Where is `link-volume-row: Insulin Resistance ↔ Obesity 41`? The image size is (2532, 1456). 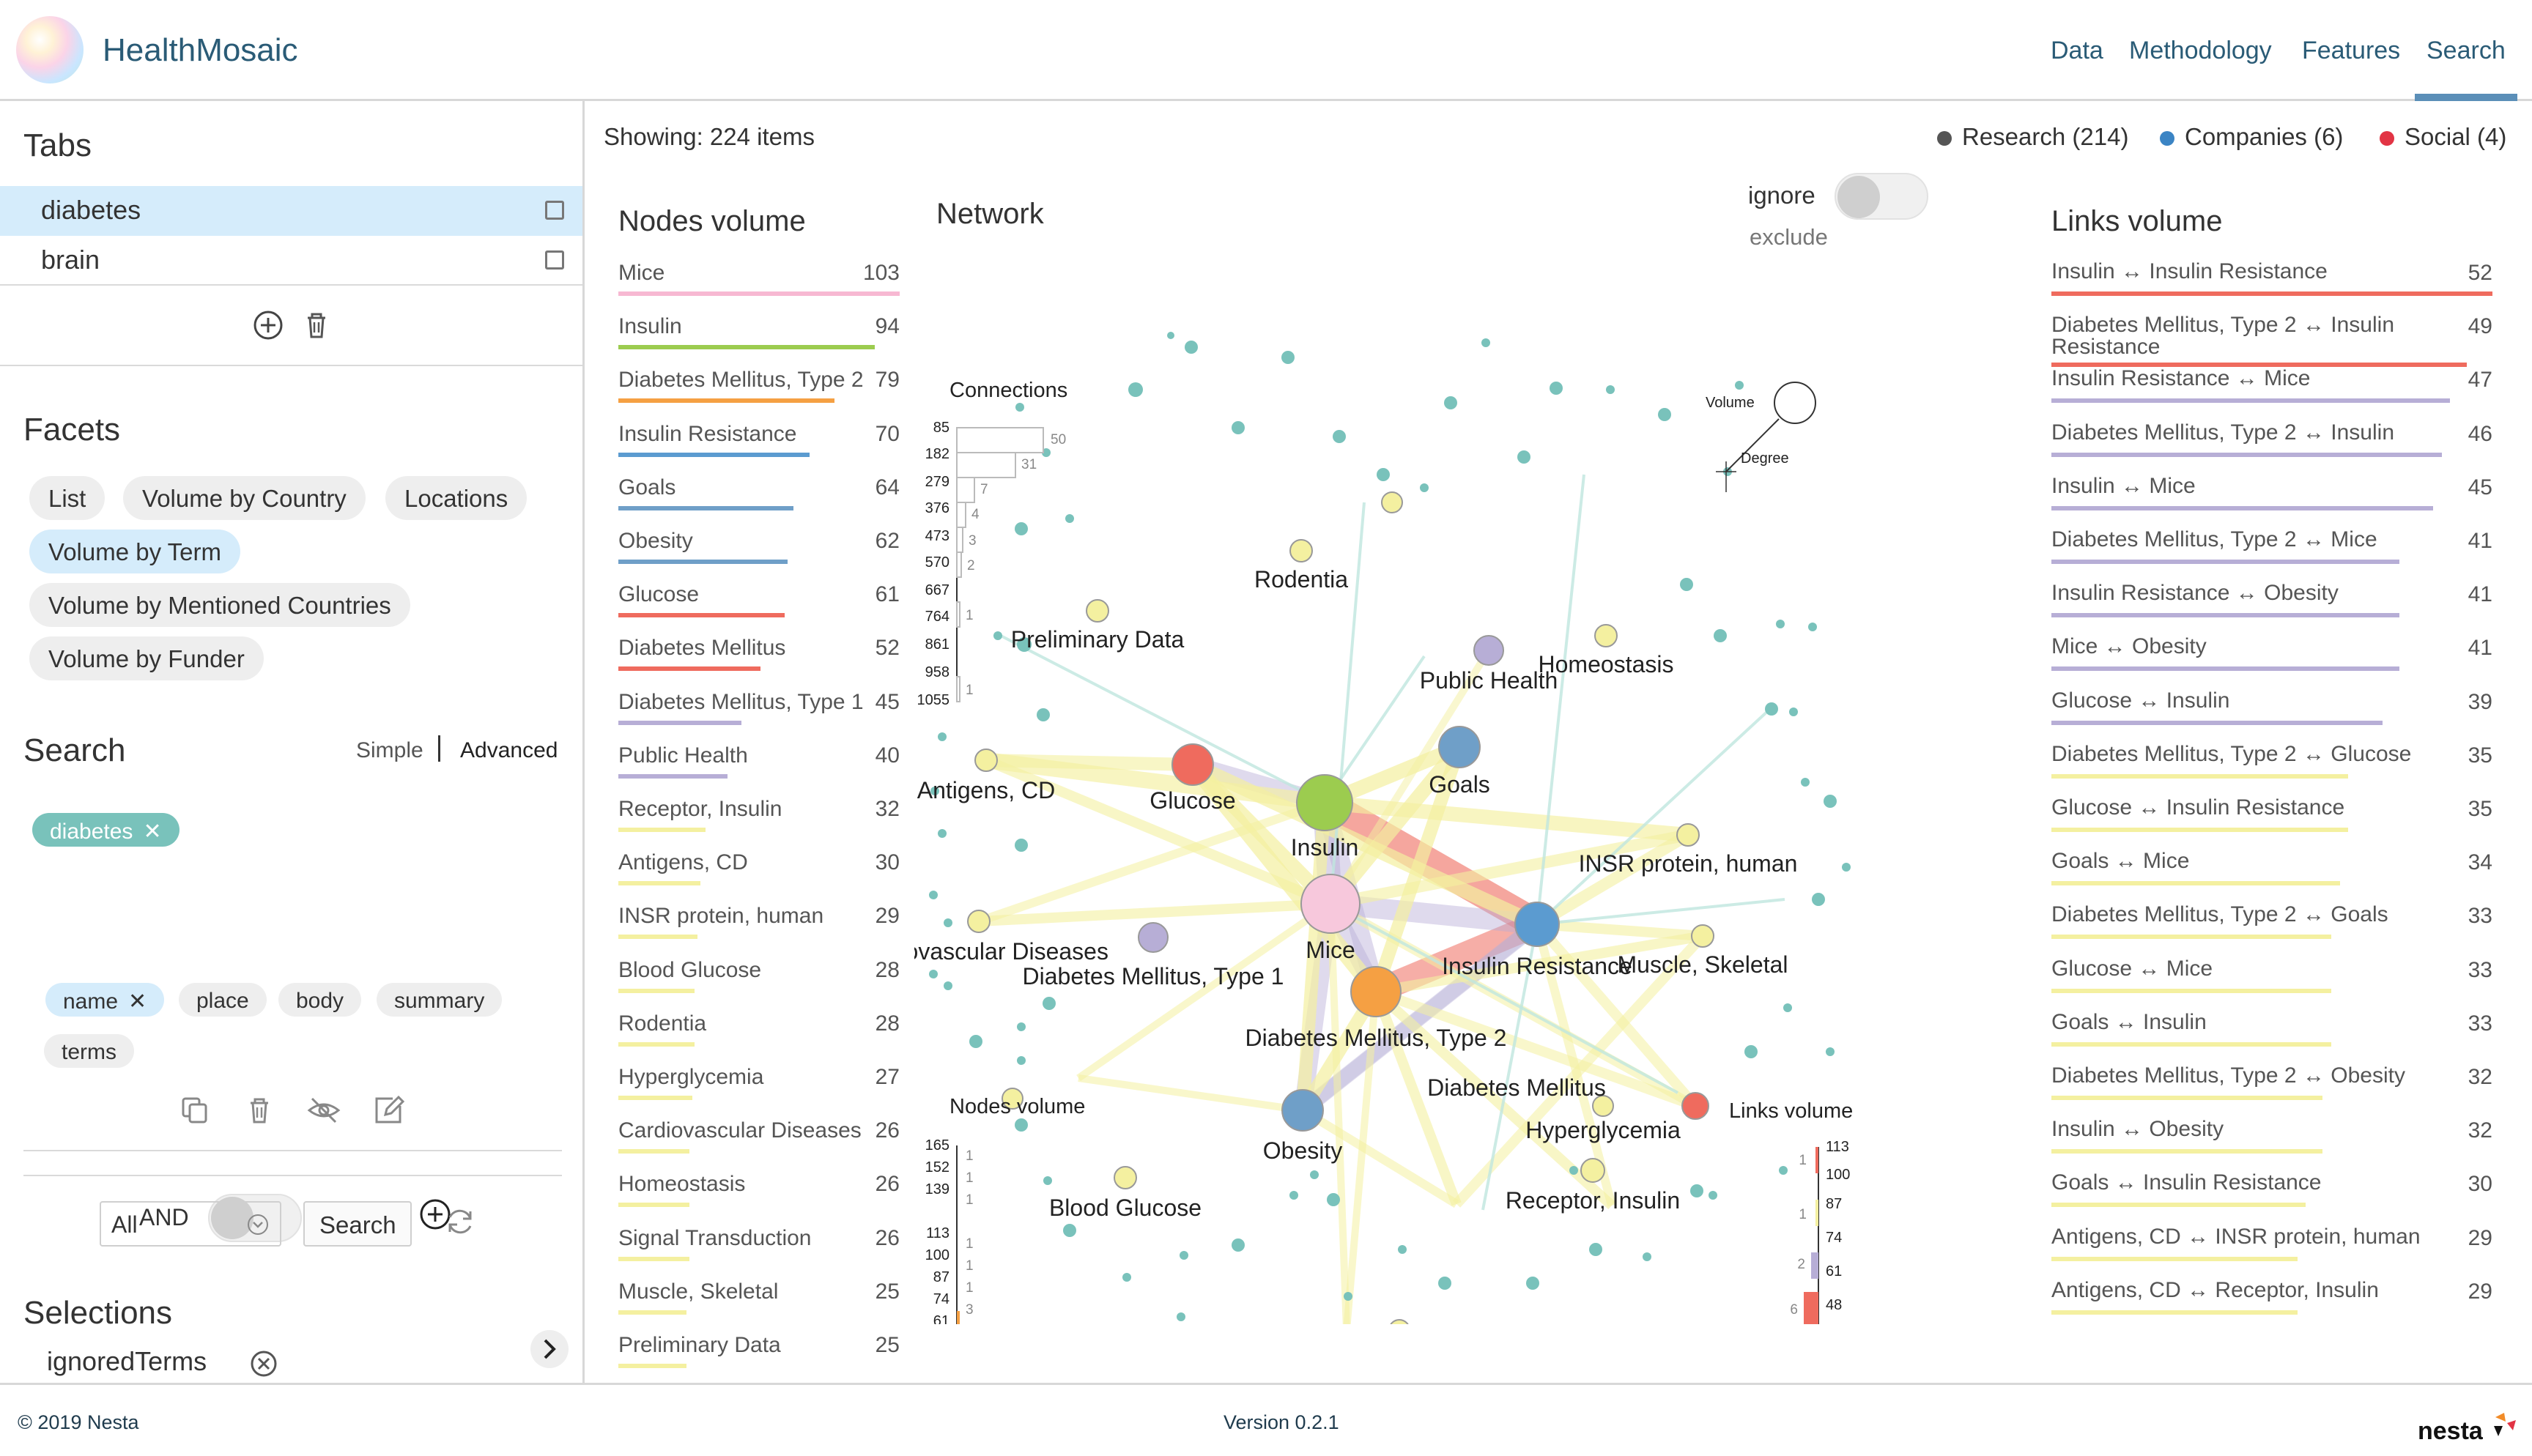
link-volume-row: Insulin Resistance ↔ Obesity 41 is located at coordinates (2271, 600).